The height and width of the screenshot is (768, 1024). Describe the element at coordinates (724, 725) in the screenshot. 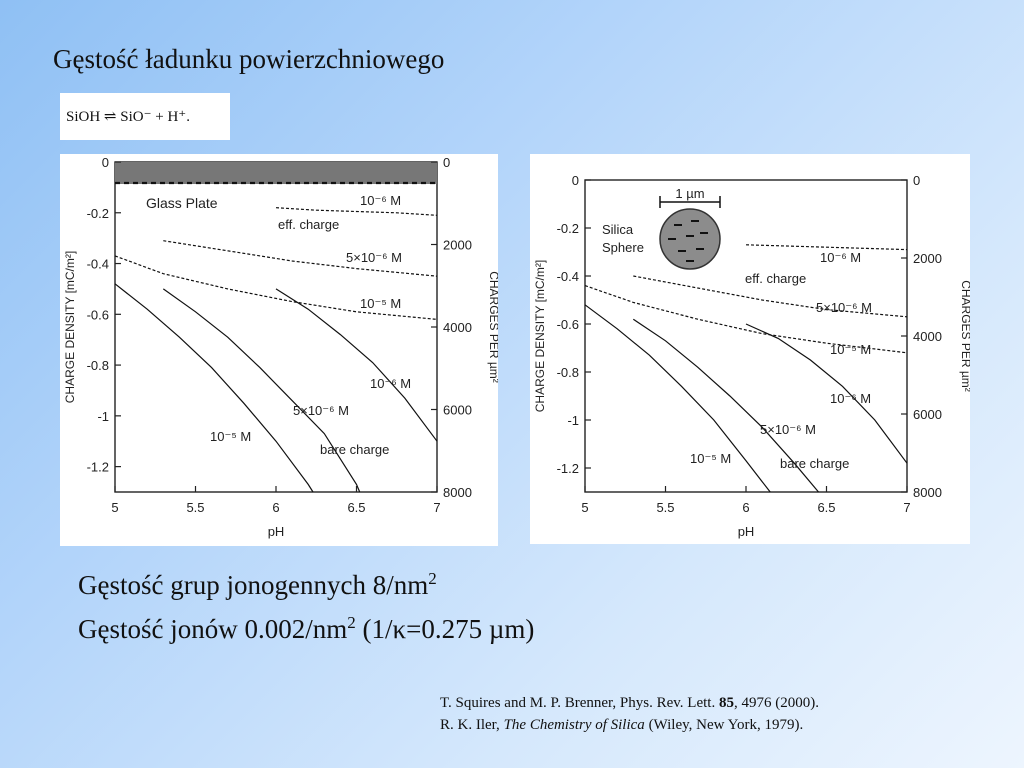

I see `reference-iler-publisher: (Wiley, New York, 1979).` at that location.